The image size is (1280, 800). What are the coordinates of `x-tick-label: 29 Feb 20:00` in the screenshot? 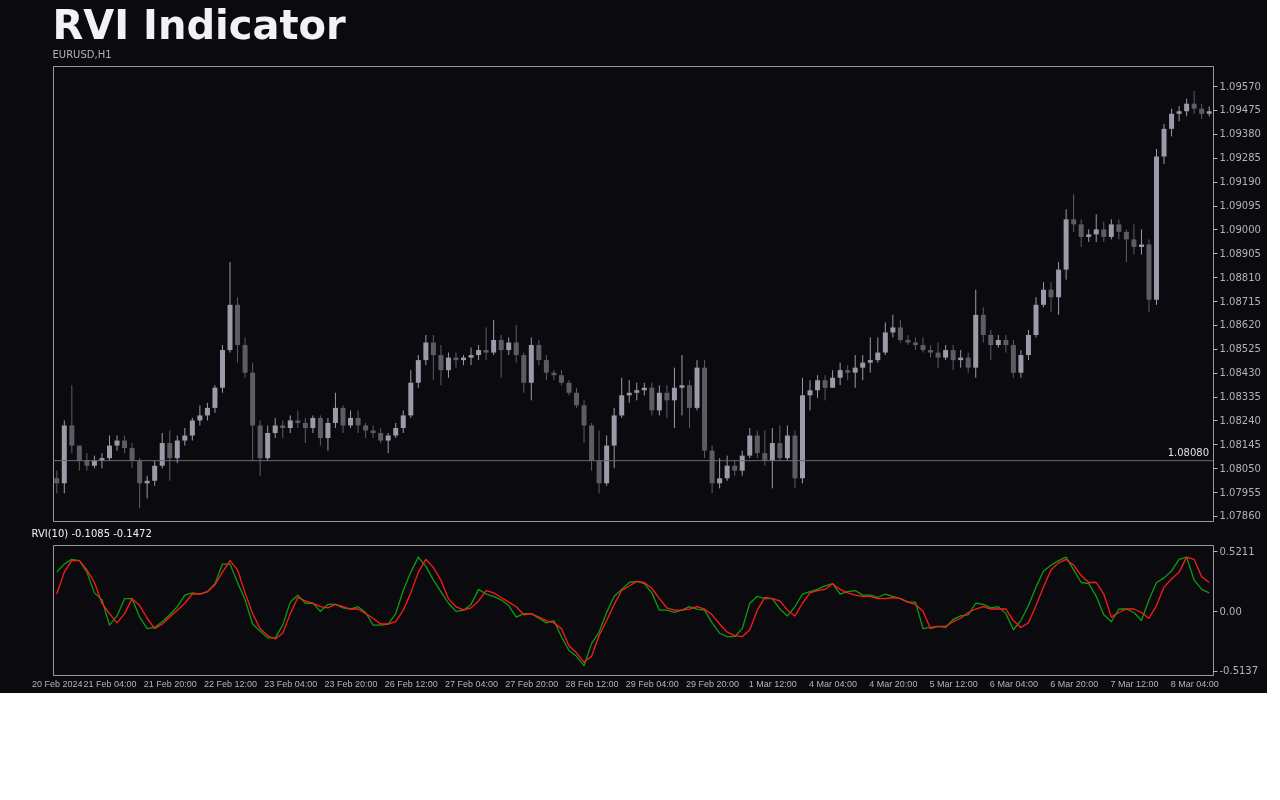 It's located at (713, 683).